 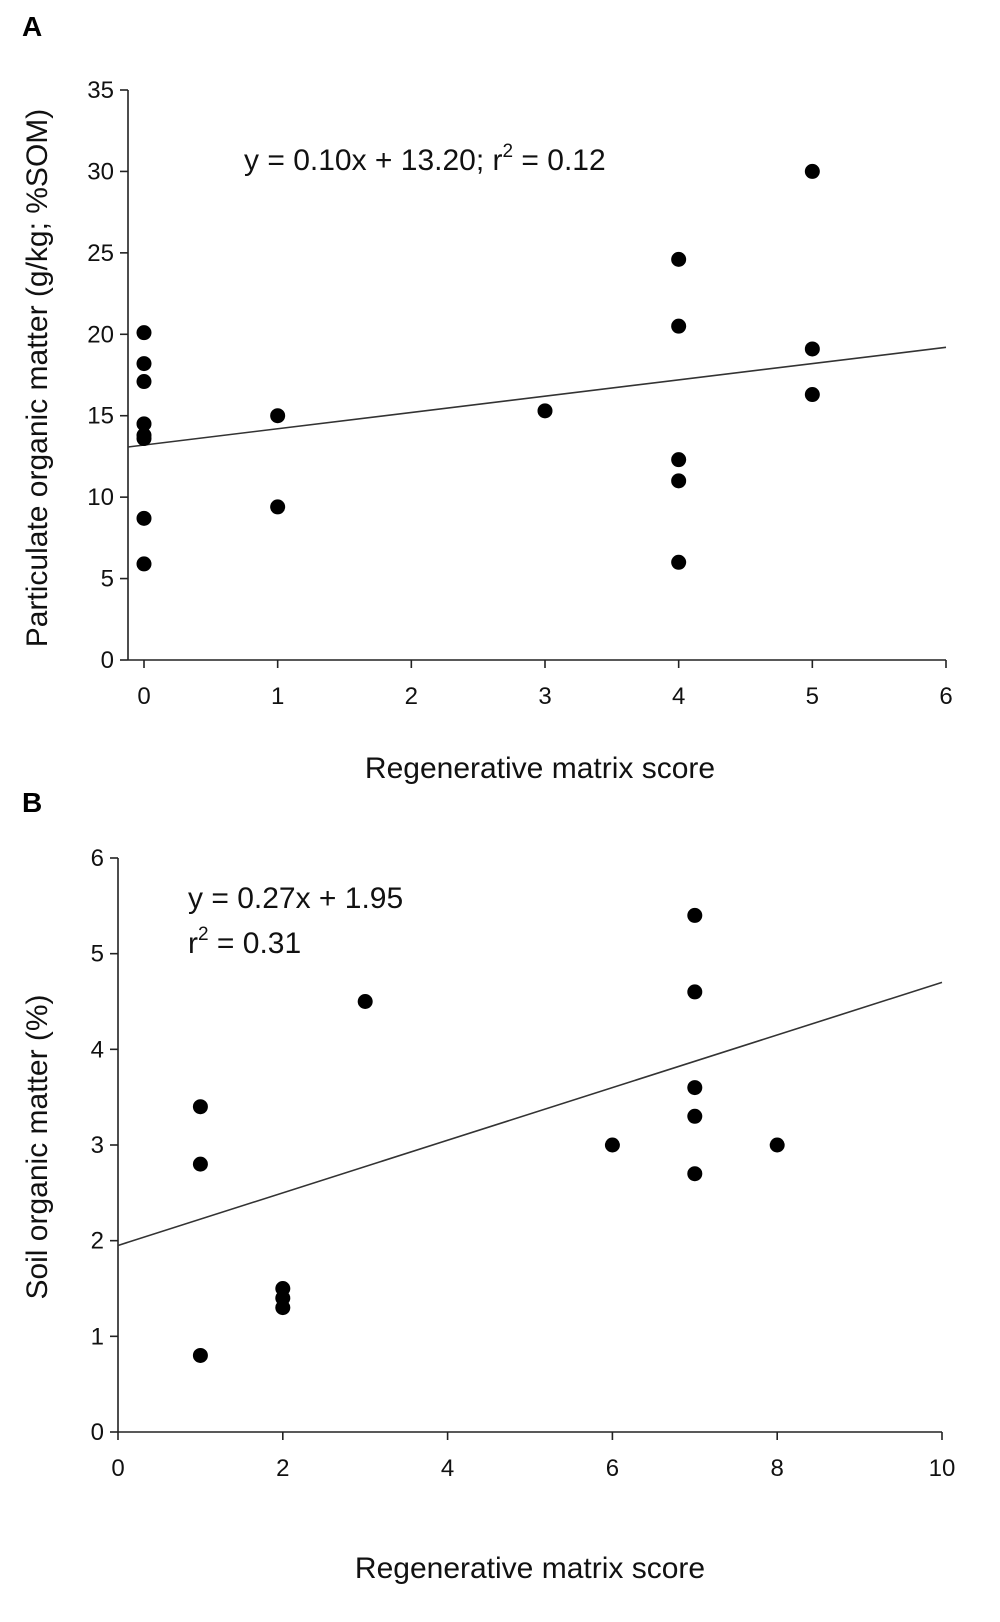 I want to click on a-x-tick-label: 3, so click(x=544, y=696).